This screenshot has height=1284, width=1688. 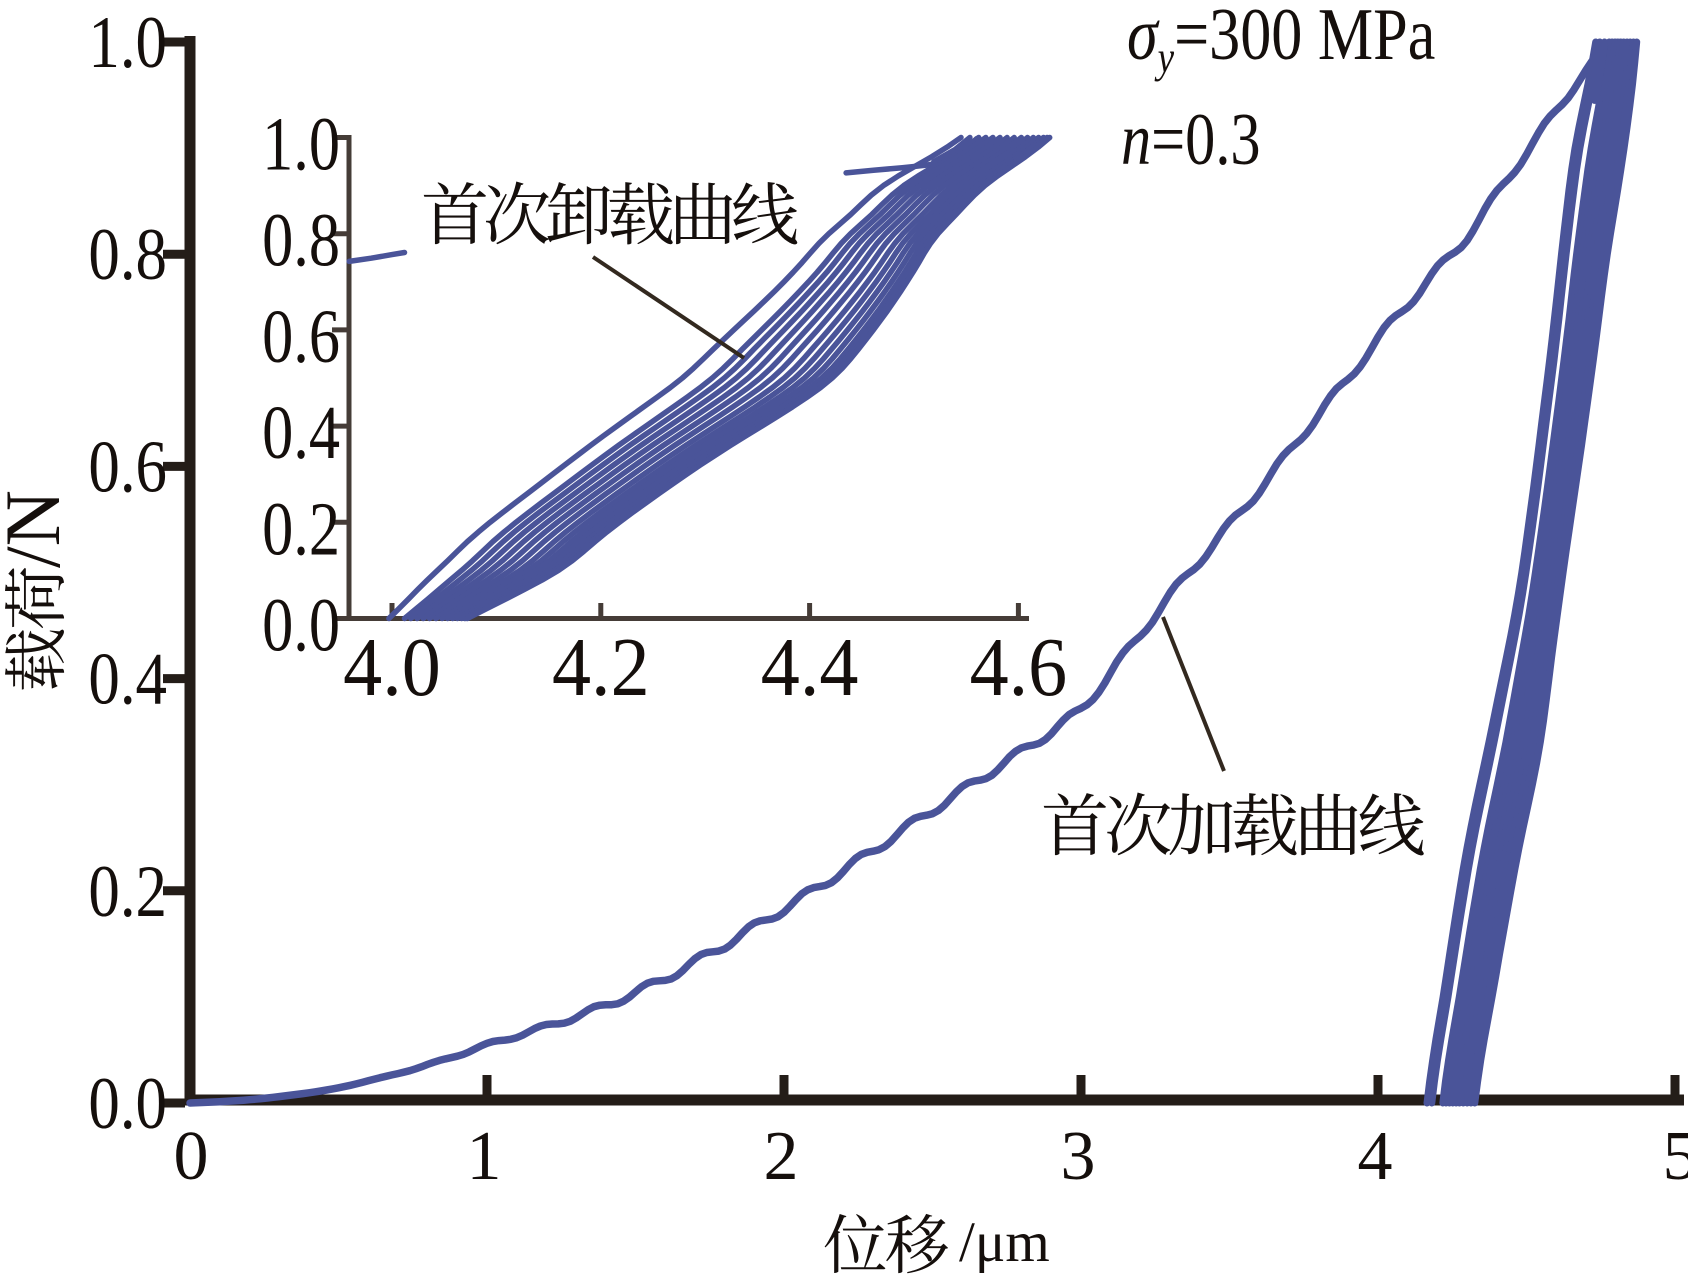 What do you see at coordinates (1078, 1156) in the screenshot?
I see `svg-text: 3` at bounding box center [1078, 1156].